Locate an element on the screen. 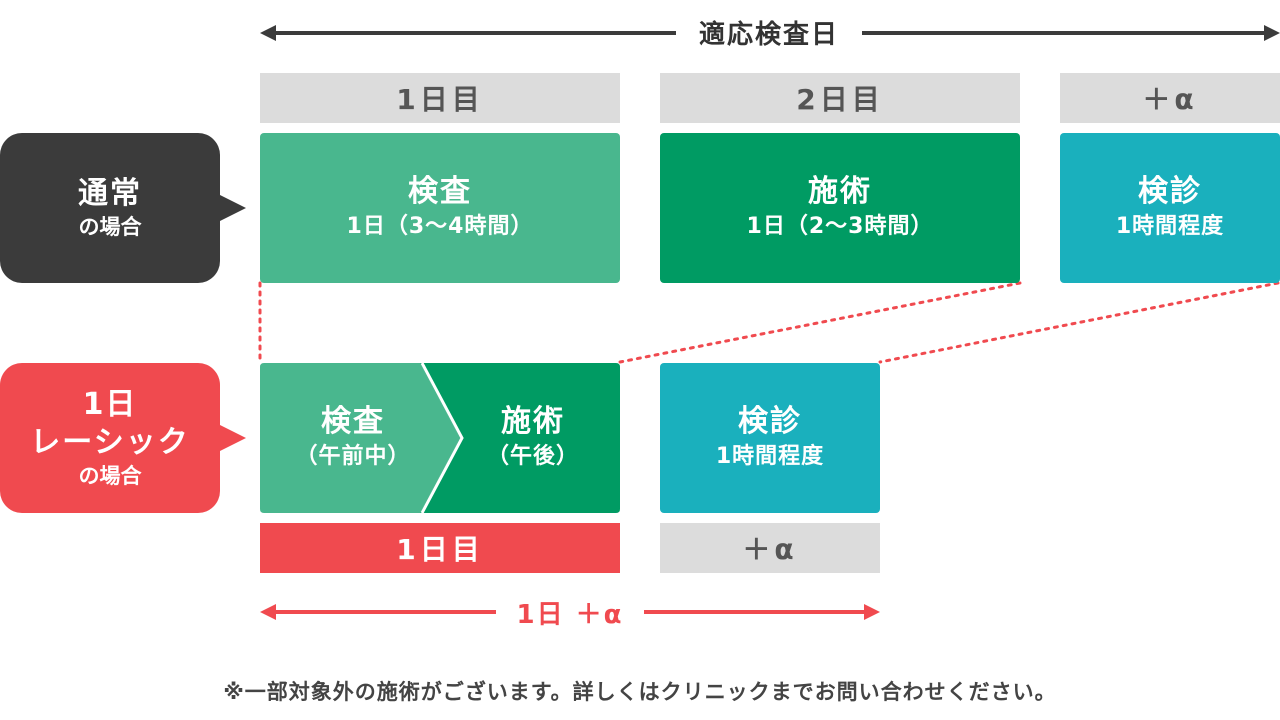 The height and width of the screenshot is (720, 1280). oneday-checkup-title: 検診 is located at coordinates (770, 421).